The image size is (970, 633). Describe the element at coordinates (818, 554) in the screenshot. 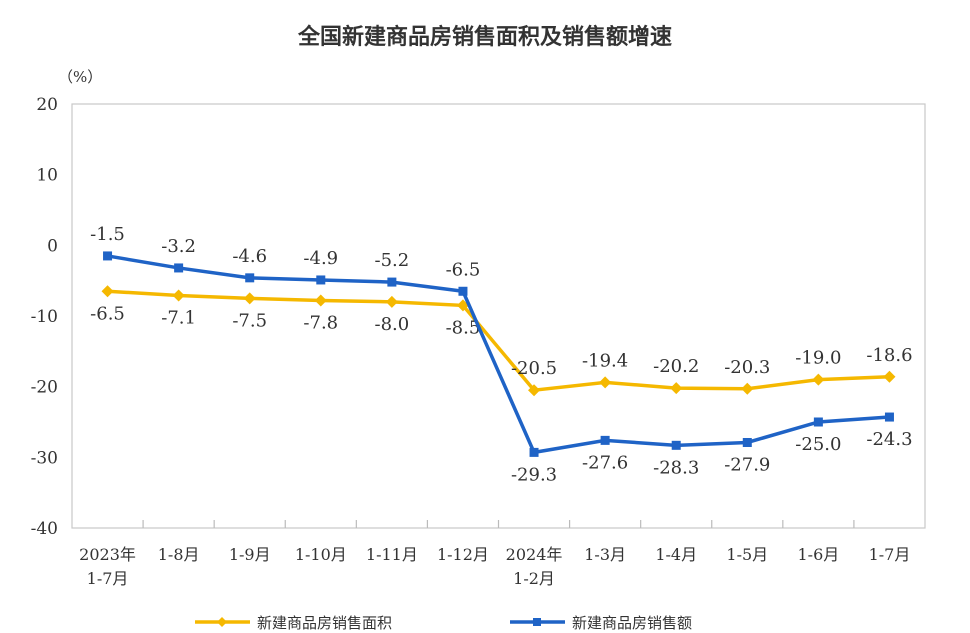

I see `x-tick-label: 1-6月` at that location.